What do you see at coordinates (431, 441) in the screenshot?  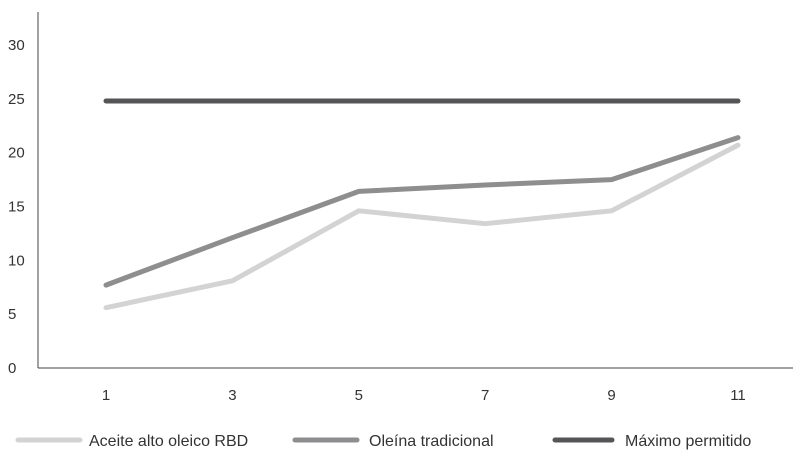 I see `legend-label: Oleína tradicional` at bounding box center [431, 441].